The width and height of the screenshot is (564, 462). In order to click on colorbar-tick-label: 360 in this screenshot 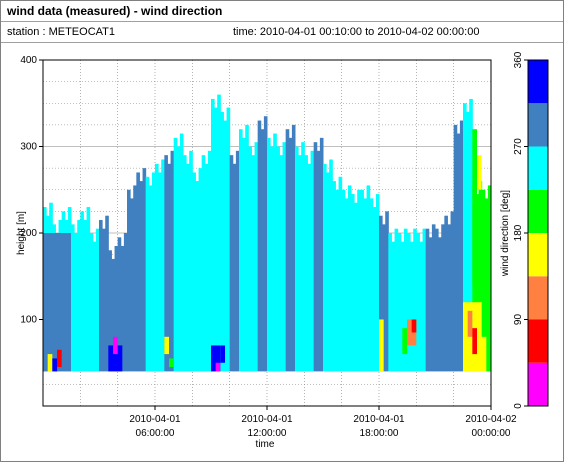, I will do `click(518, 59)`.